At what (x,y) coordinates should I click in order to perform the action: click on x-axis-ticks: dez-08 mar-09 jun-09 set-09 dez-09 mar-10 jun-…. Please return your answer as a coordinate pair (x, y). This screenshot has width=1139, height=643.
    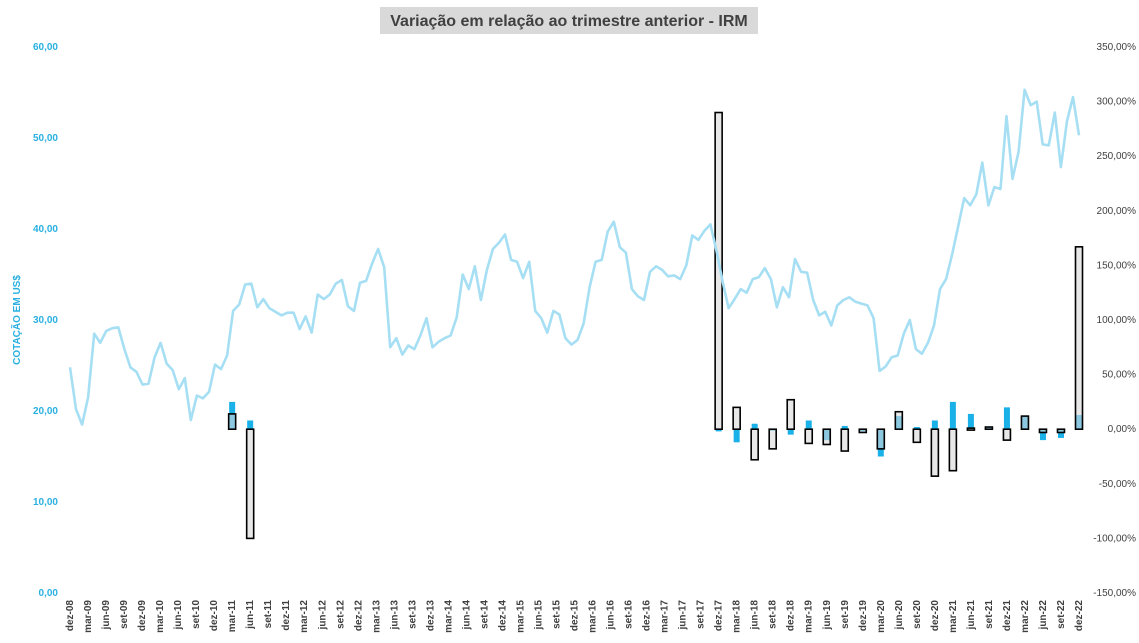
    Looking at the image, I should click on (575, 616).